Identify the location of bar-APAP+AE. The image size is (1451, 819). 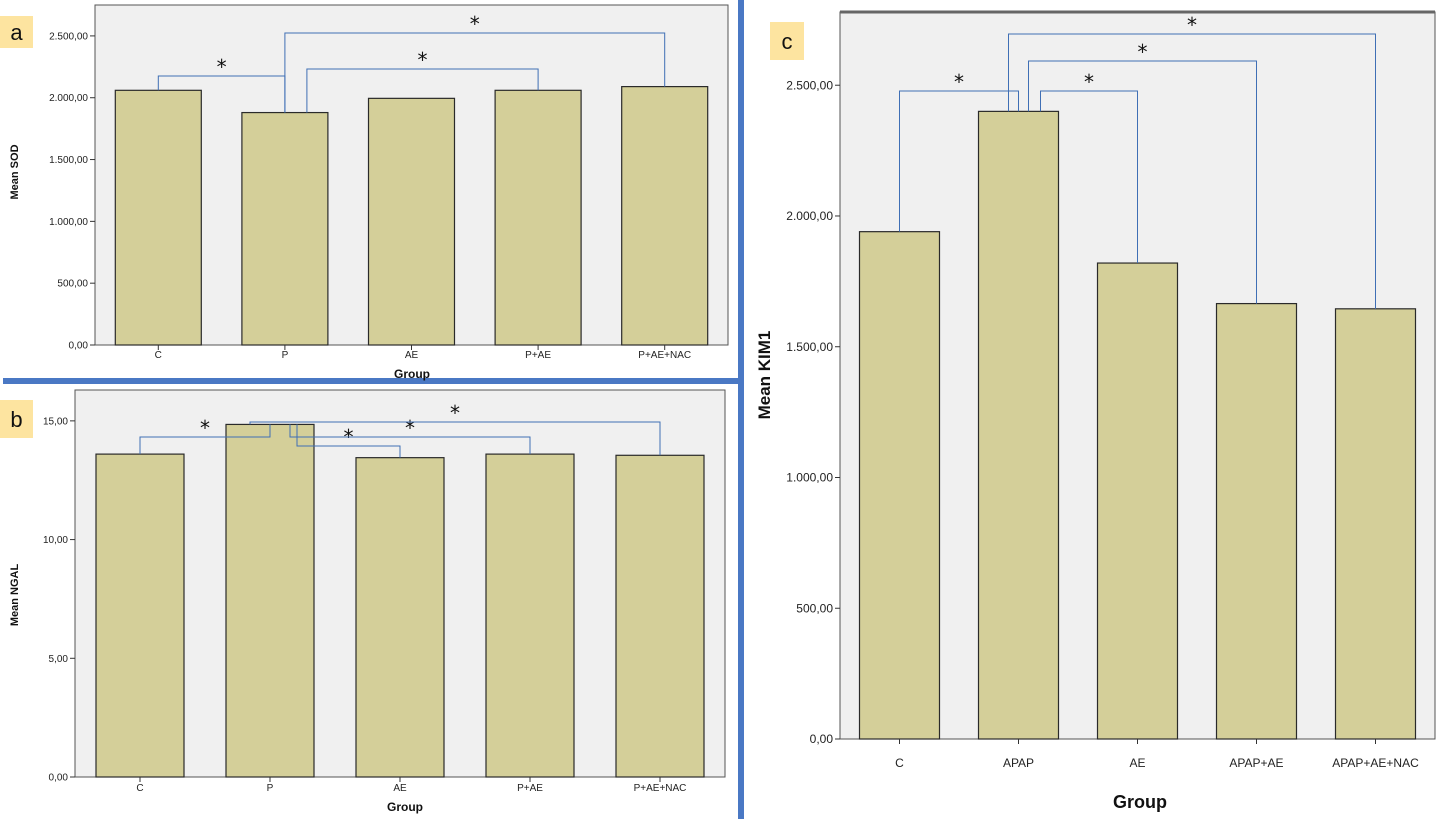
(1256, 521).